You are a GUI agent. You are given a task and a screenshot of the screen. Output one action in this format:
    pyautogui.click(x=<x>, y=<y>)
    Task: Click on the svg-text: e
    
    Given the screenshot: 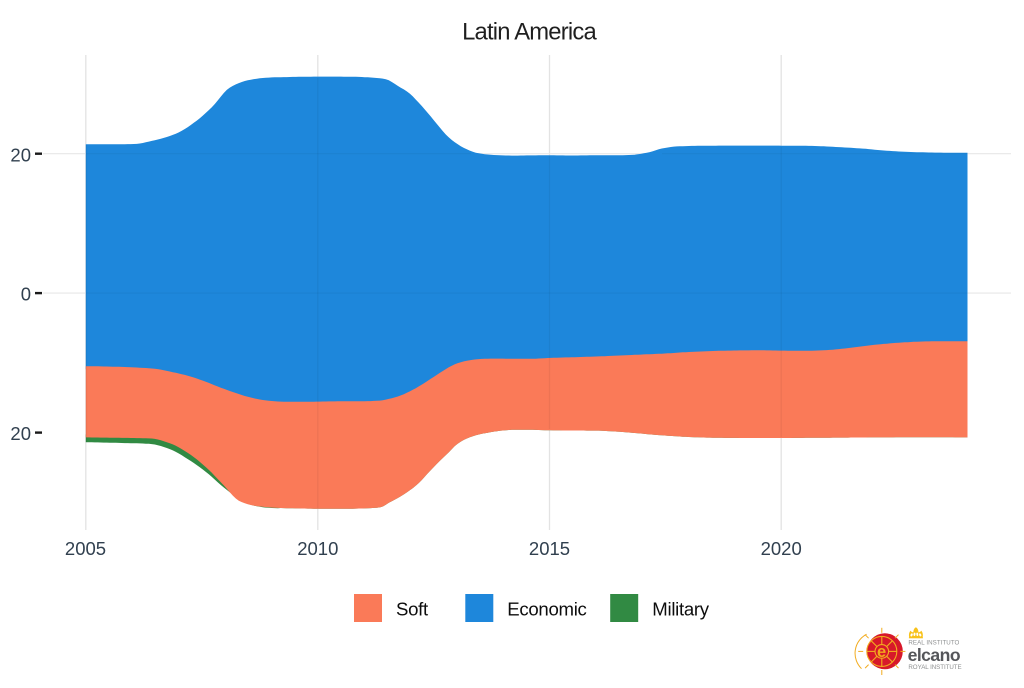 What is the action you would take?
    pyautogui.click(x=881, y=652)
    